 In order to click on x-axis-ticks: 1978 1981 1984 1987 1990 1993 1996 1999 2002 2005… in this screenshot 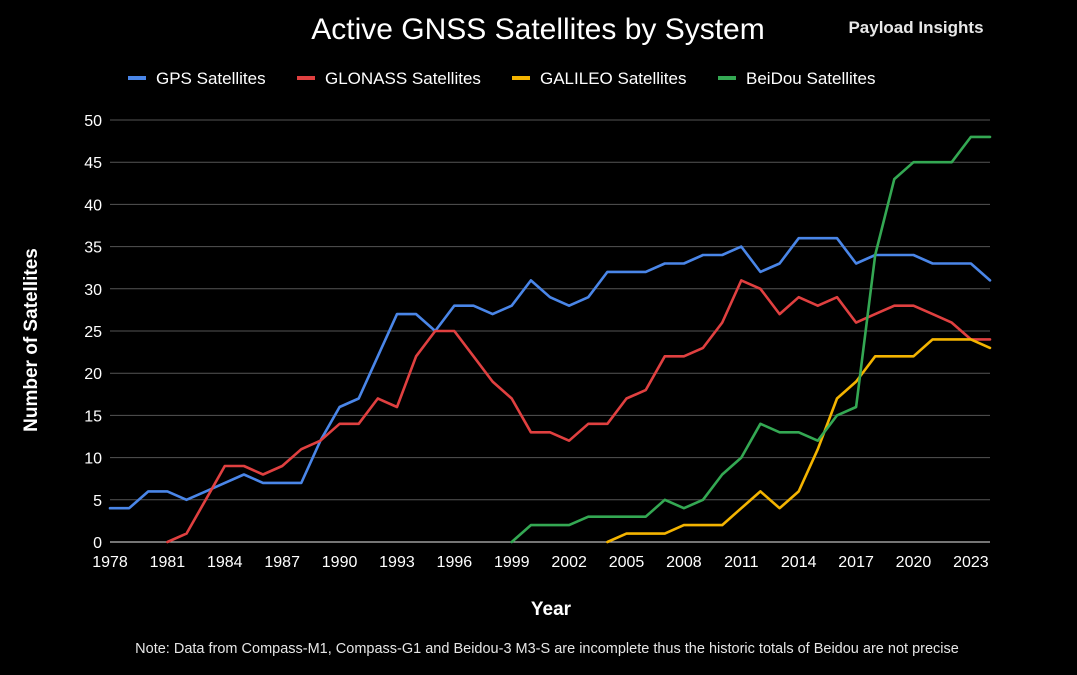, I will do `click(540, 562)`.